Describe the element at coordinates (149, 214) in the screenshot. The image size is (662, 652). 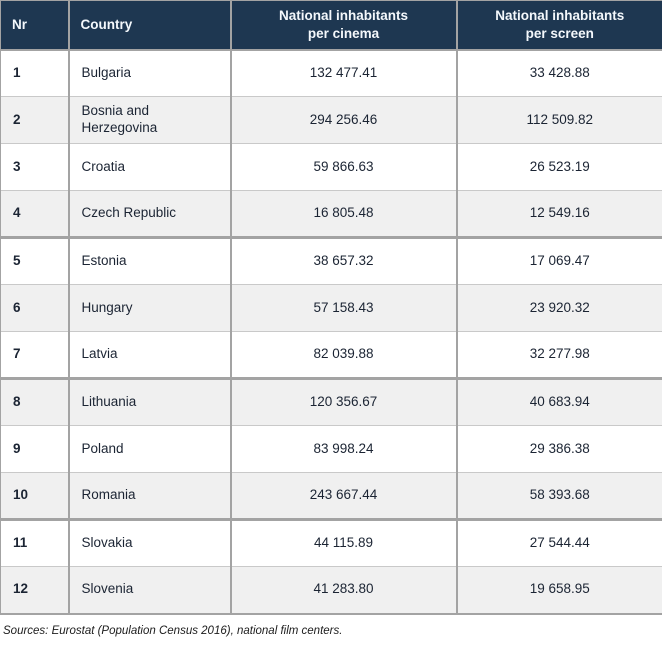
I see `country-cell: Czech Republic` at that location.